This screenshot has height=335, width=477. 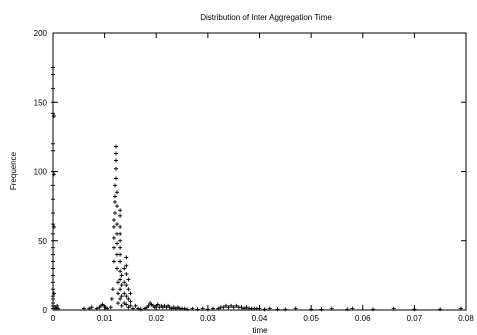 What do you see at coordinates (260, 330) in the screenshot?
I see `x-axis-label: time` at bounding box center [260, 330].